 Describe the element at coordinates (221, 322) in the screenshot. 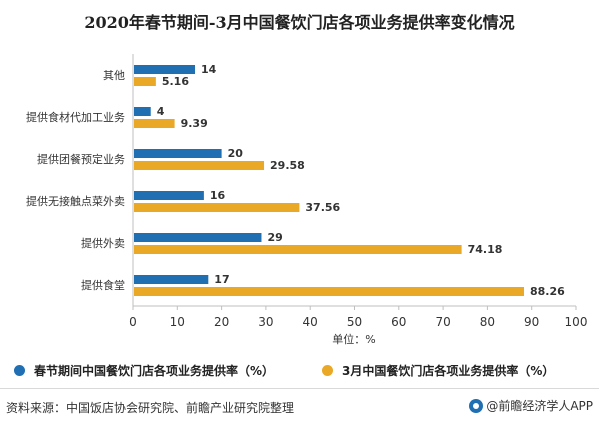

I see `x-tick-label-2: 20` at that location.